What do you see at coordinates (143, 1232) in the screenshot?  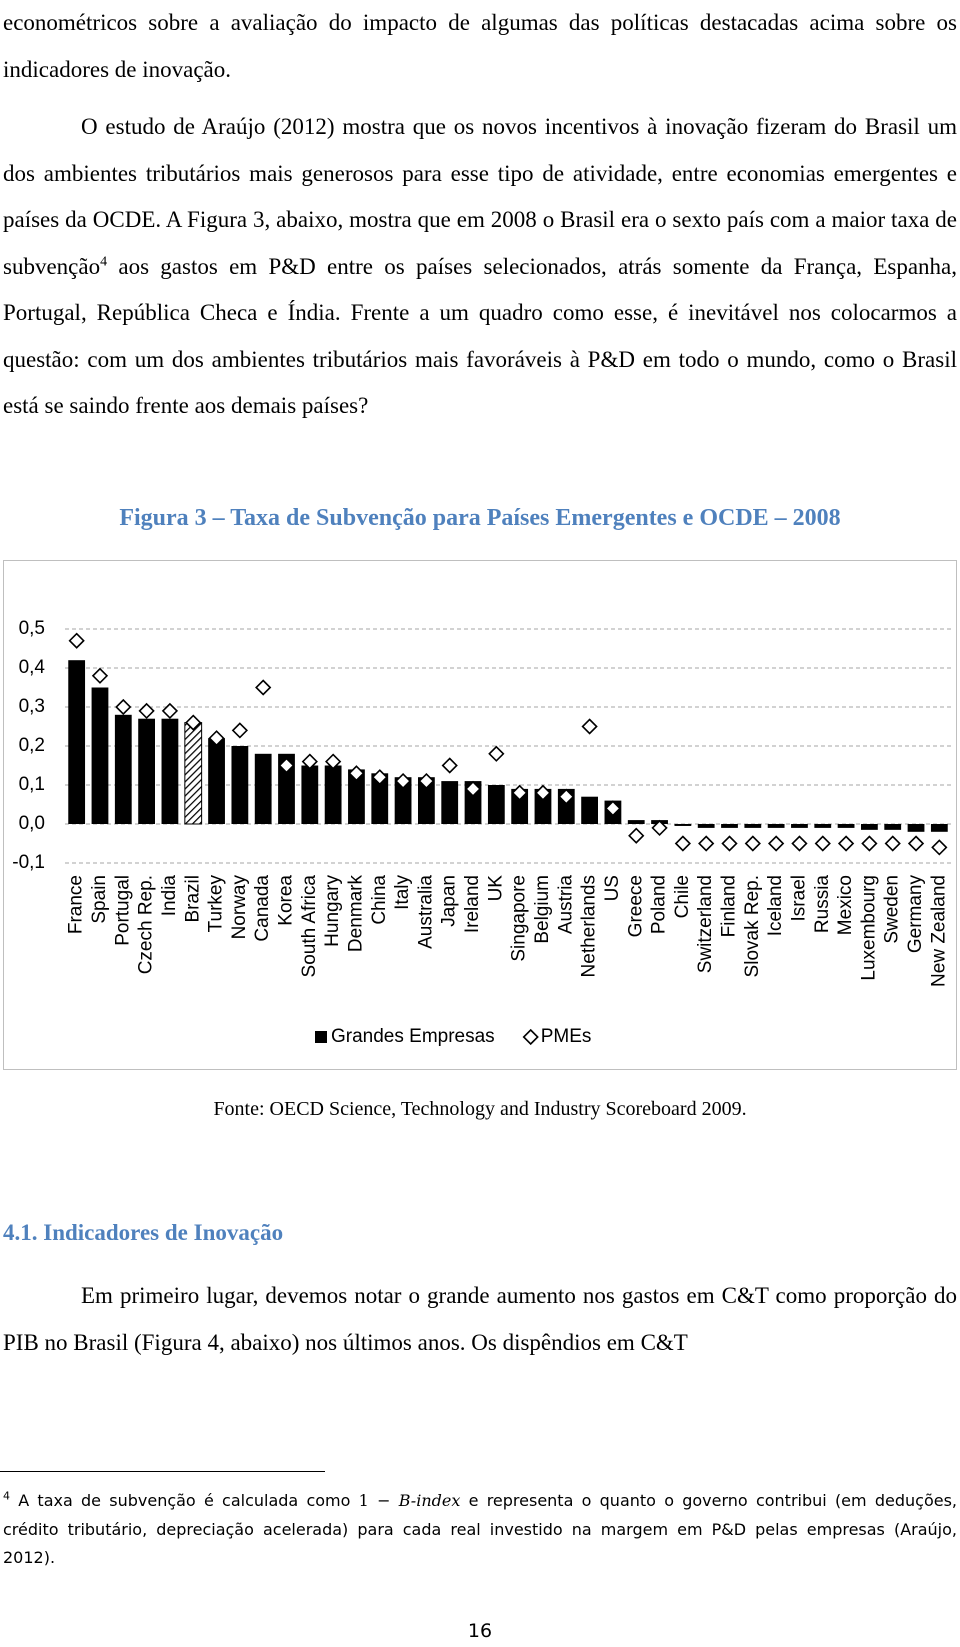 I see `section-heading: 4.1. Indicadores de Inovação` at bounding box center [143, 1232].